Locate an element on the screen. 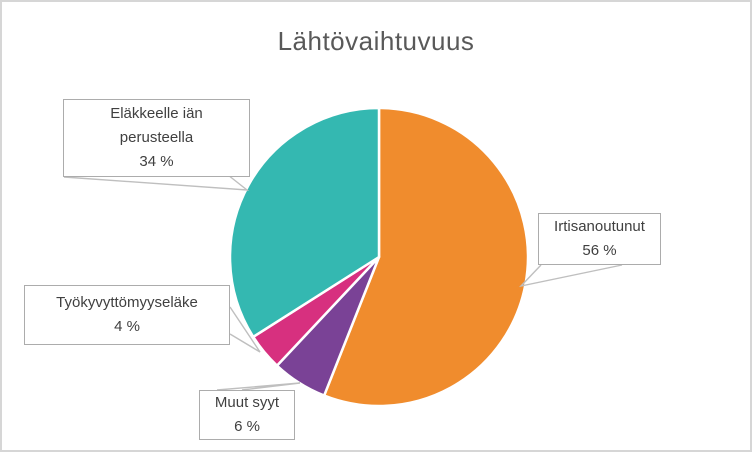 The image size is (752, 452). callout-percent: 4 % is located at coordinates (127, 326).